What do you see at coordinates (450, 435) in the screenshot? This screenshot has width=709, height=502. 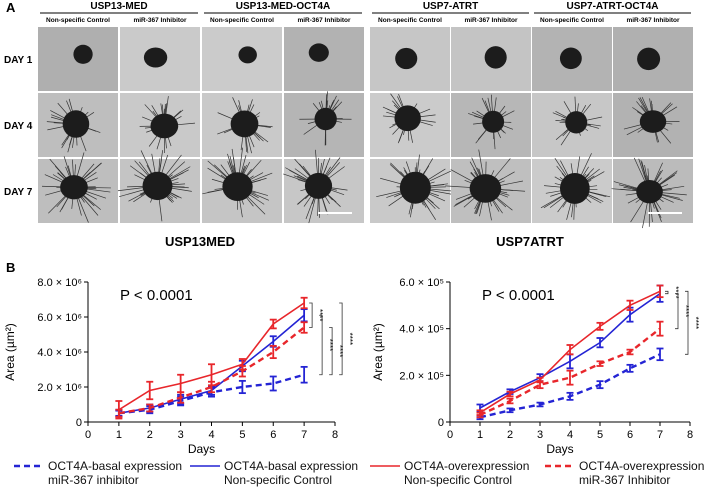 I see `x-tick-label: 0` at bounding box center [450, 435].